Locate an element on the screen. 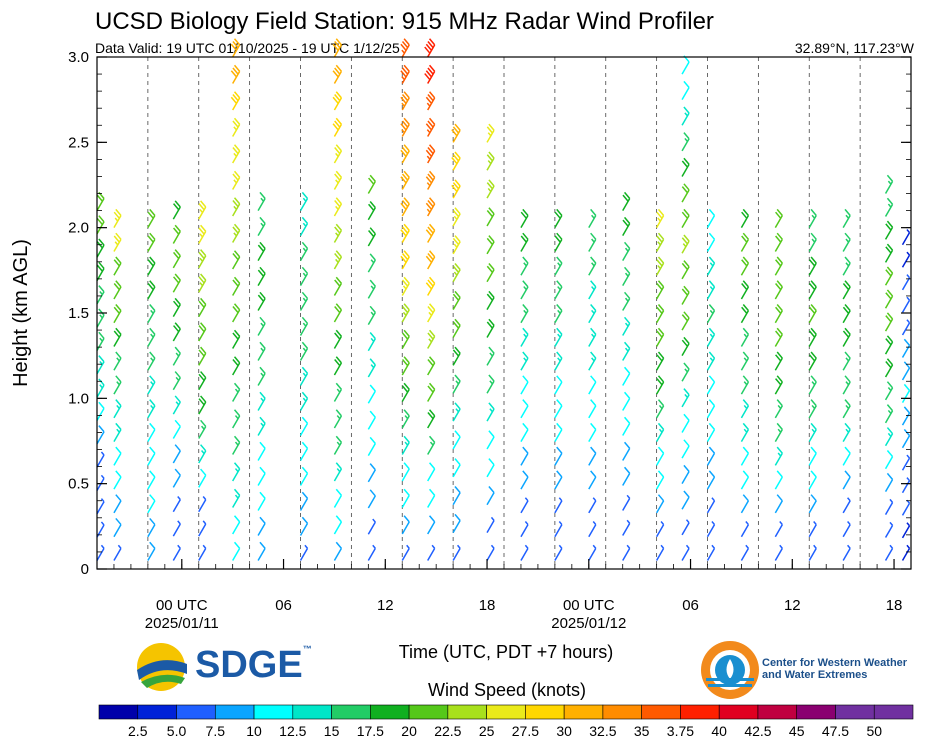 The width and height of the screenshot is (927, 747). colorbar-tick-label: 32.5 is located at coordinates (602, 731).